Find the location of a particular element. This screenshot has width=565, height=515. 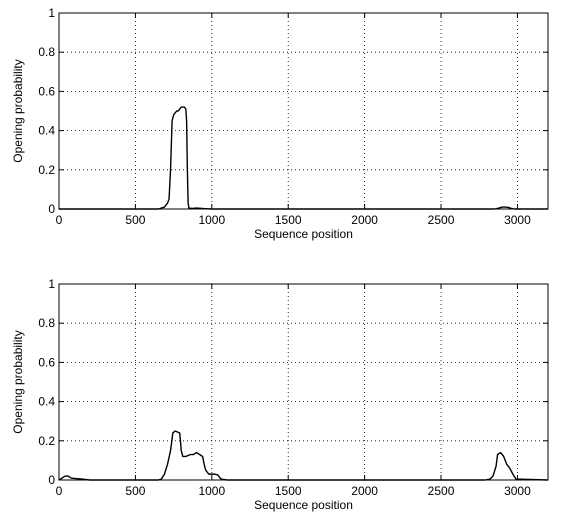

series-line is located at coordinates (303, 455).